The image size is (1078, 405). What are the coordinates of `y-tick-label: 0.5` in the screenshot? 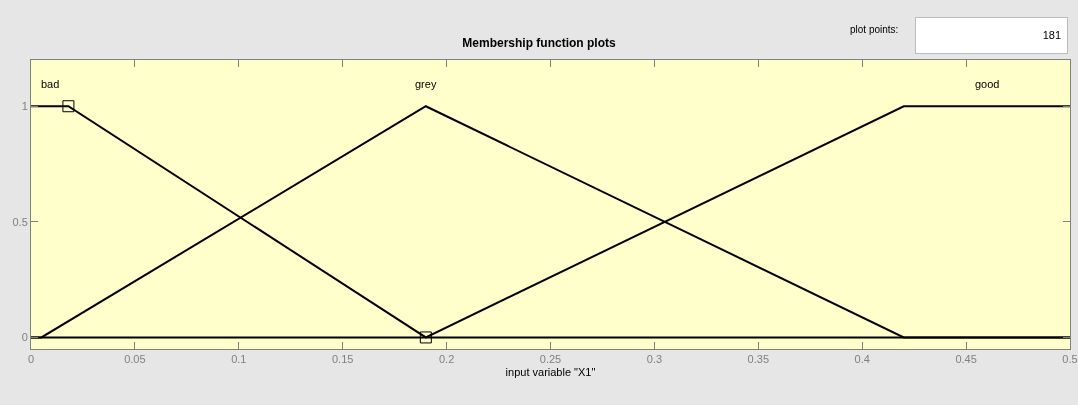 It's located at (20, 221).